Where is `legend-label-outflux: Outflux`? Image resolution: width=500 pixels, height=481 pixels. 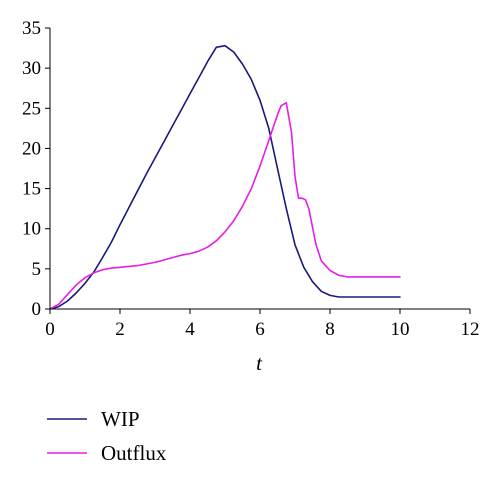
legend-label-outflux: Outflux is located at coordinates (134, 453).